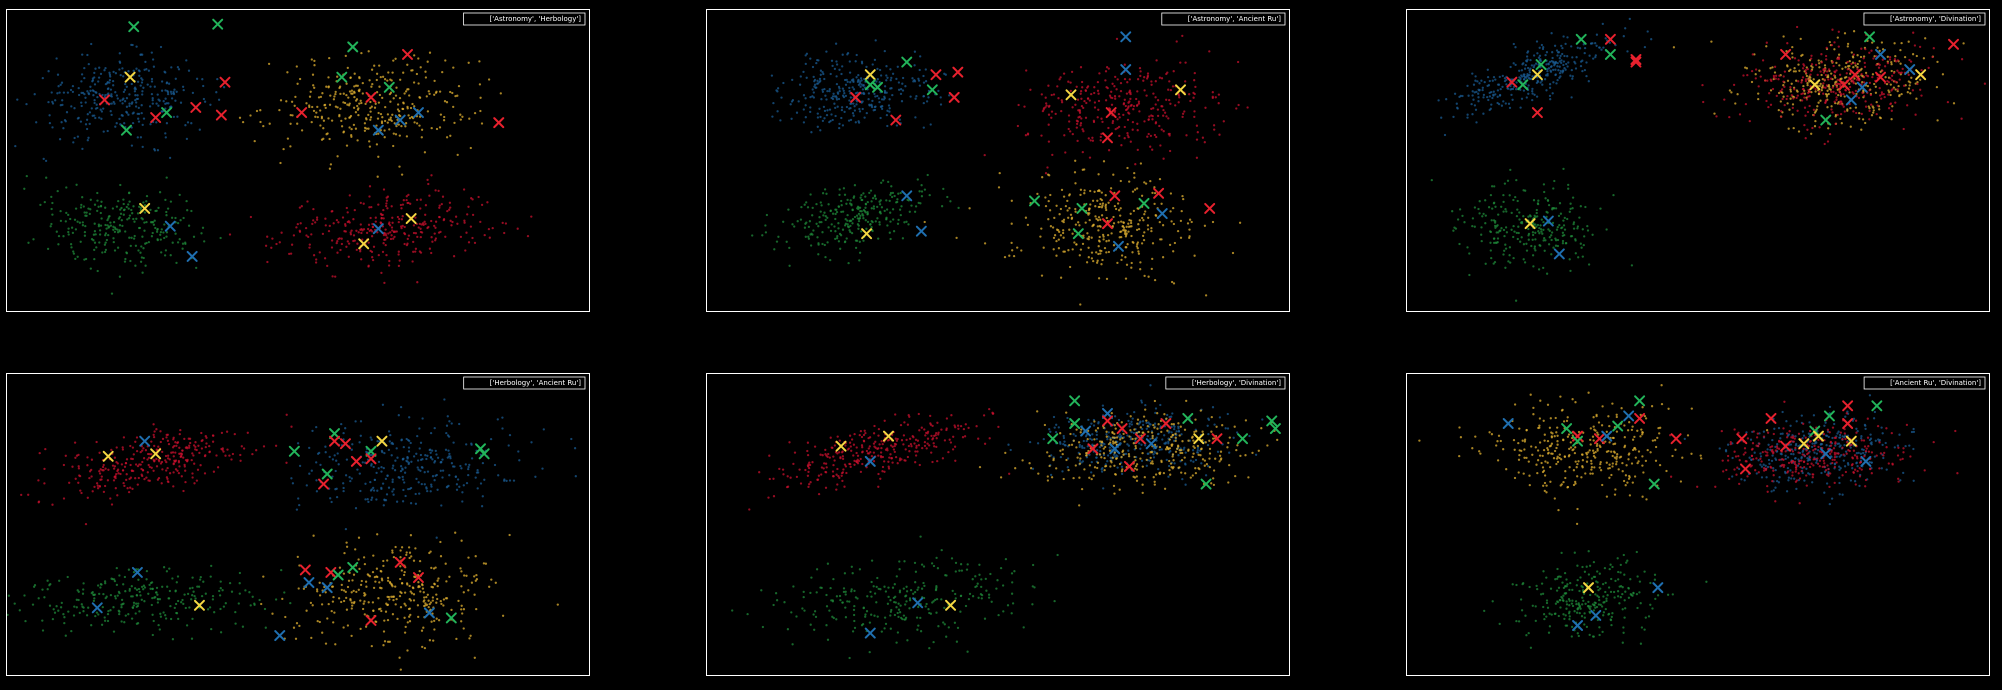 The image size is (2002, 690). I want to click on legend-label: ['Astronomy', 'Ancient Ru'], so click(1234, 19).